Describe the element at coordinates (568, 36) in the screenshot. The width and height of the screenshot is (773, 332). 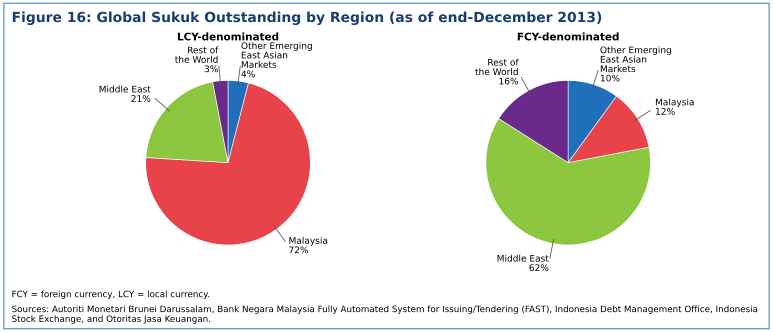
I see `chart-subtitle: FCY-denominated` at that location.